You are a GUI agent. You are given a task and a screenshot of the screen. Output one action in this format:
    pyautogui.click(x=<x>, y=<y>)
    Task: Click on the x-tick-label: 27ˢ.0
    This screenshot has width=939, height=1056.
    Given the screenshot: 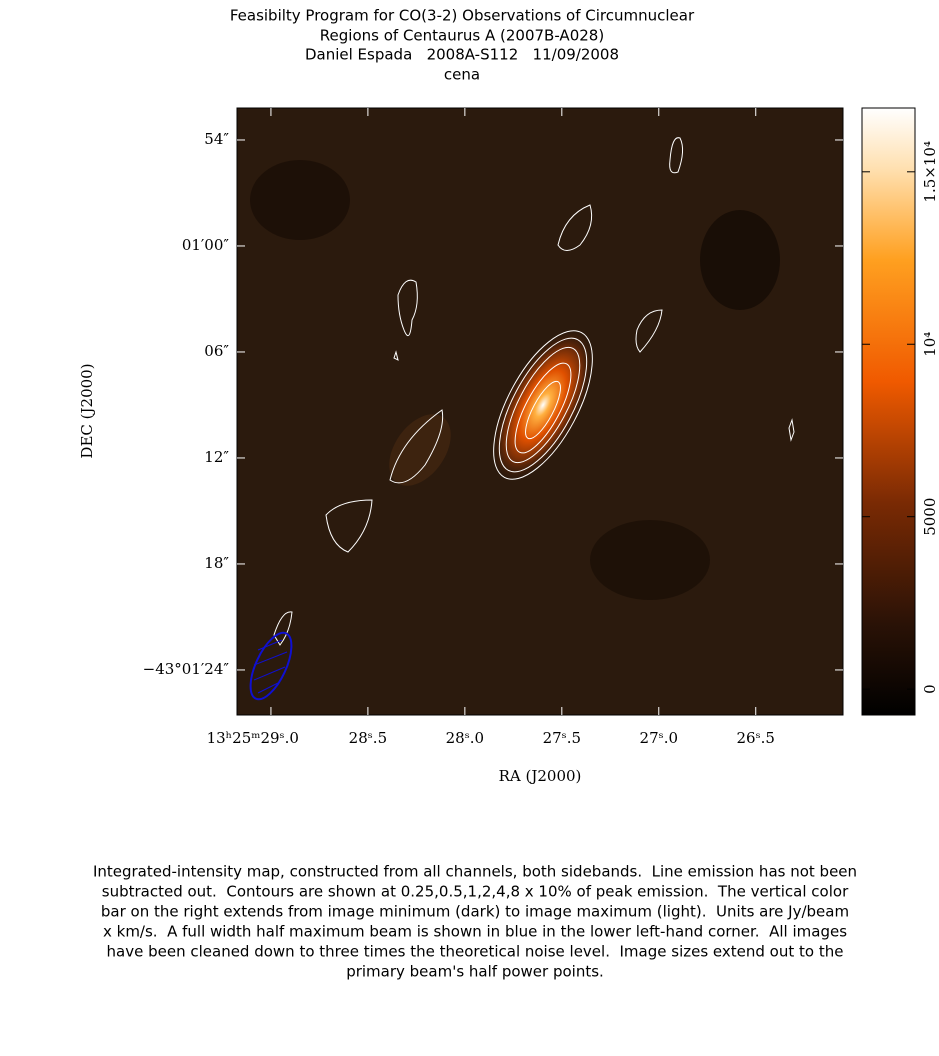 What is the action you would take?
    pyautogui.click(x=659, y=738)
    